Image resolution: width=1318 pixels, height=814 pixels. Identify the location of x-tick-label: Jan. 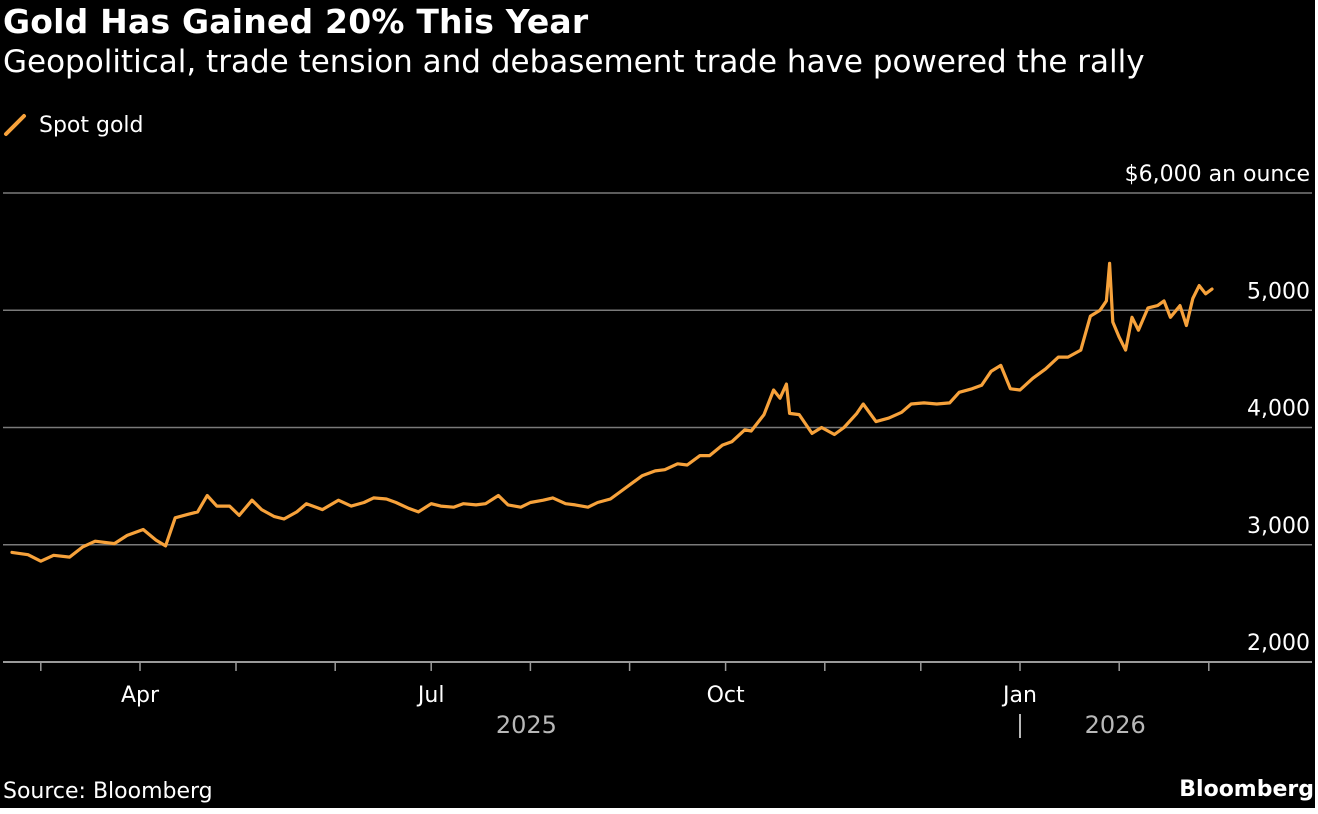
(1019, 695).